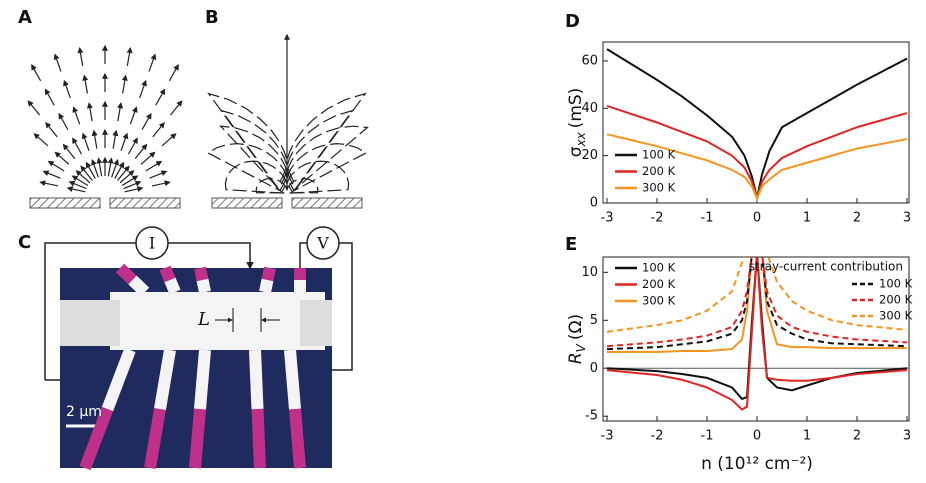  What do you see at coordinates (707, 436) in the screenshot?
I see `x-tick-label: -1` at bounding box center [707, 436].